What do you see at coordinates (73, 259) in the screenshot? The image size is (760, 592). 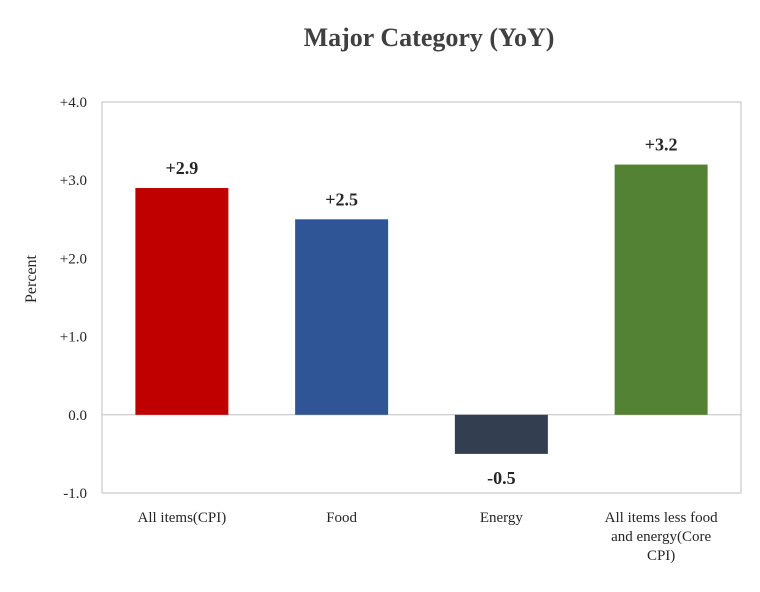 I see `y-tick-label: +2.0` at bounding box center [73, 259].